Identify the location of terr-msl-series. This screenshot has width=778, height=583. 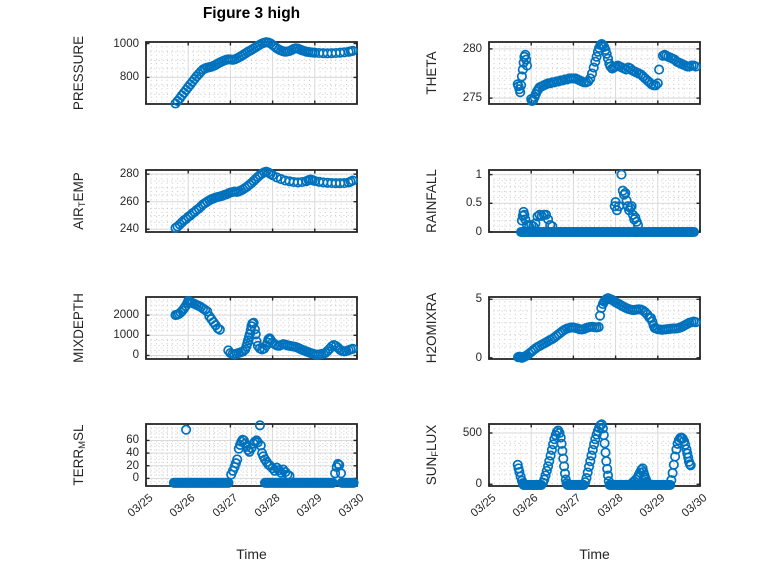
(263, 454).